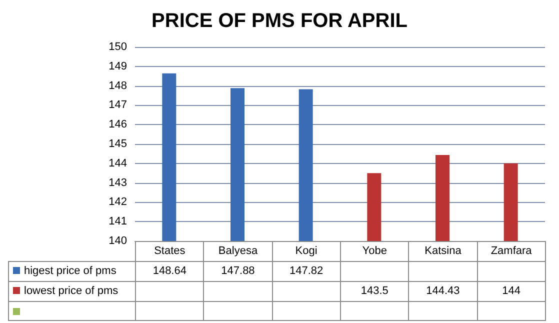 This screenshot has width=559, height=323. I want to click on legend-label: higest price of pms, so click(70, 271).